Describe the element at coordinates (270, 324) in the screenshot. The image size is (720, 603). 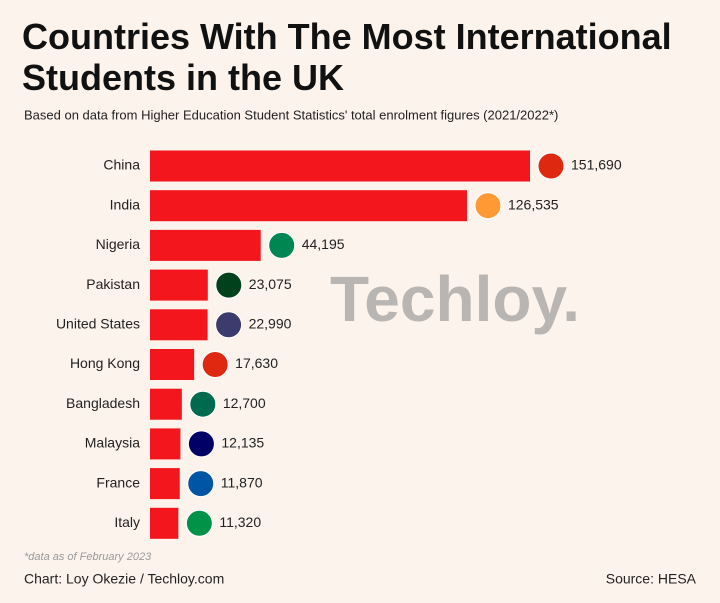
I see `value-label: 22,990` at that location.